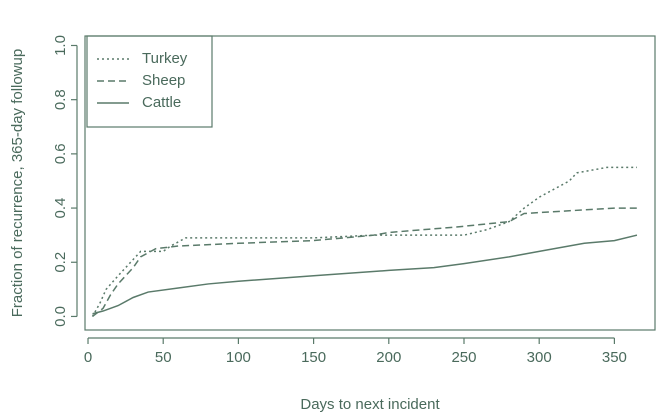 The height and width of the screenshot is (417, 657). What do you see at coordinates (313, 357) in the screenshot?
I see `x-tick-label: 150` at bounding box center [313, 357].